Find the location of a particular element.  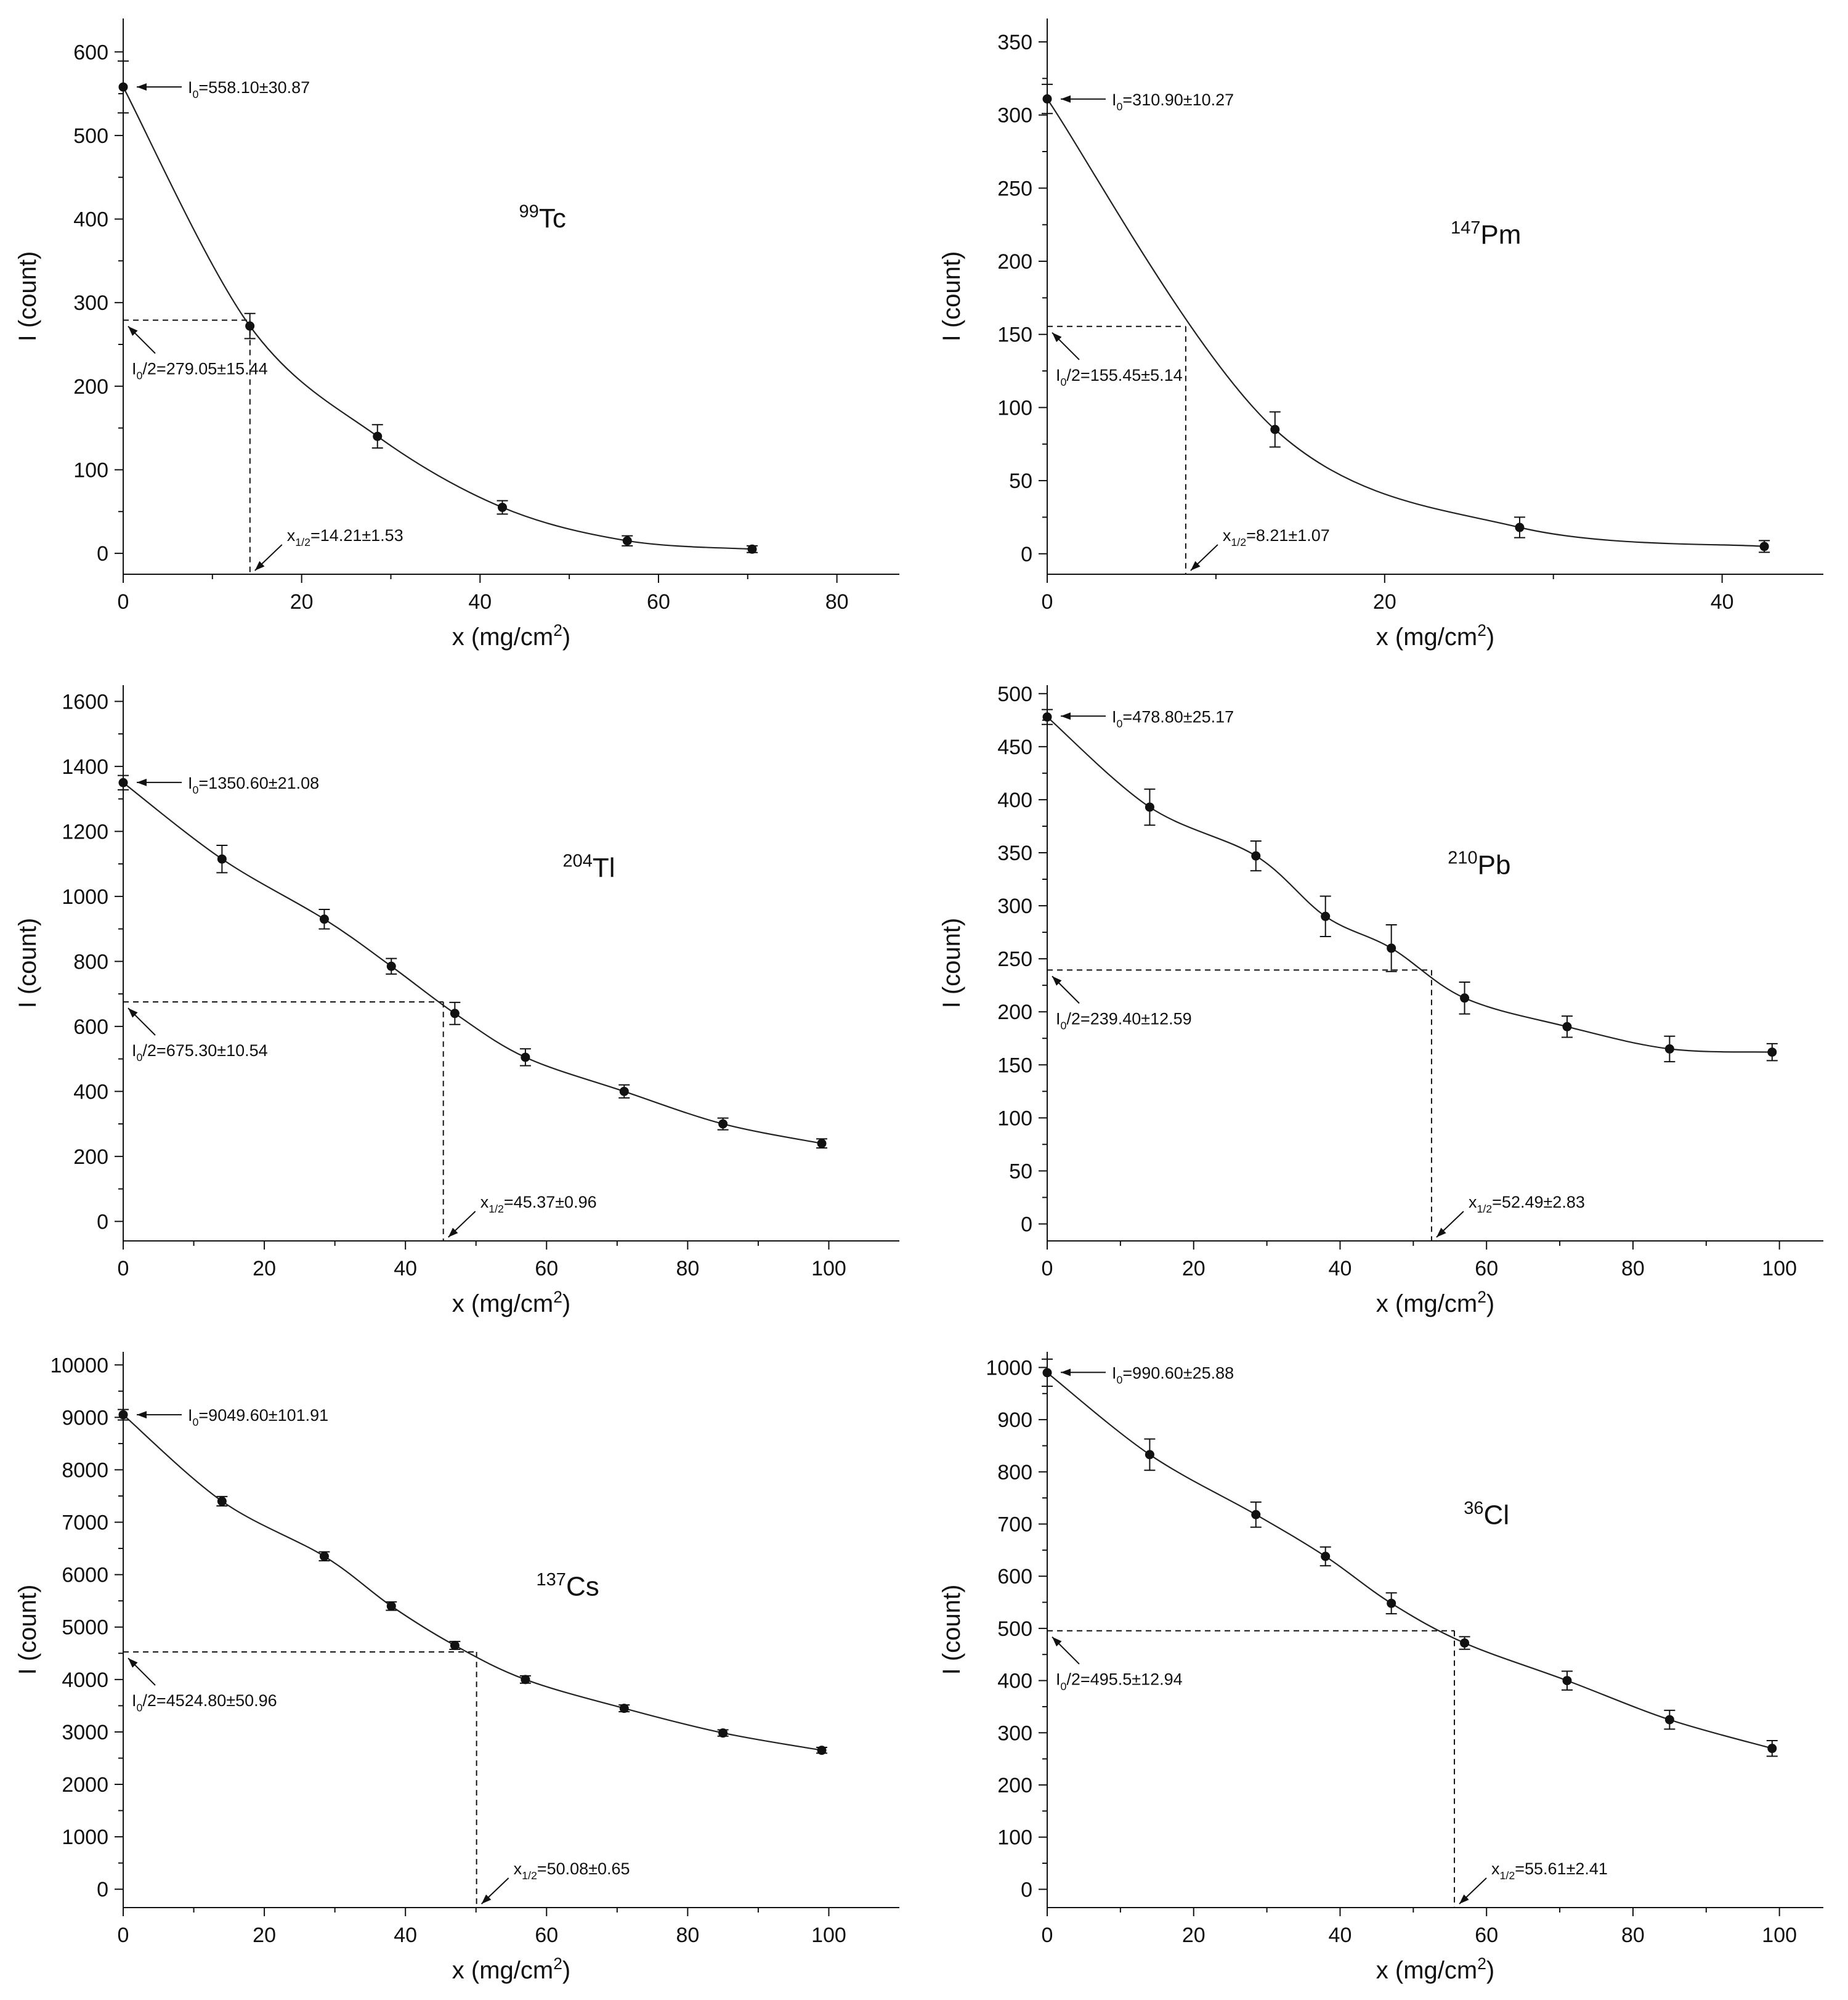

xhalf-label: x1/2=52.49±2.83 is located at coordinates (1527, 1204).